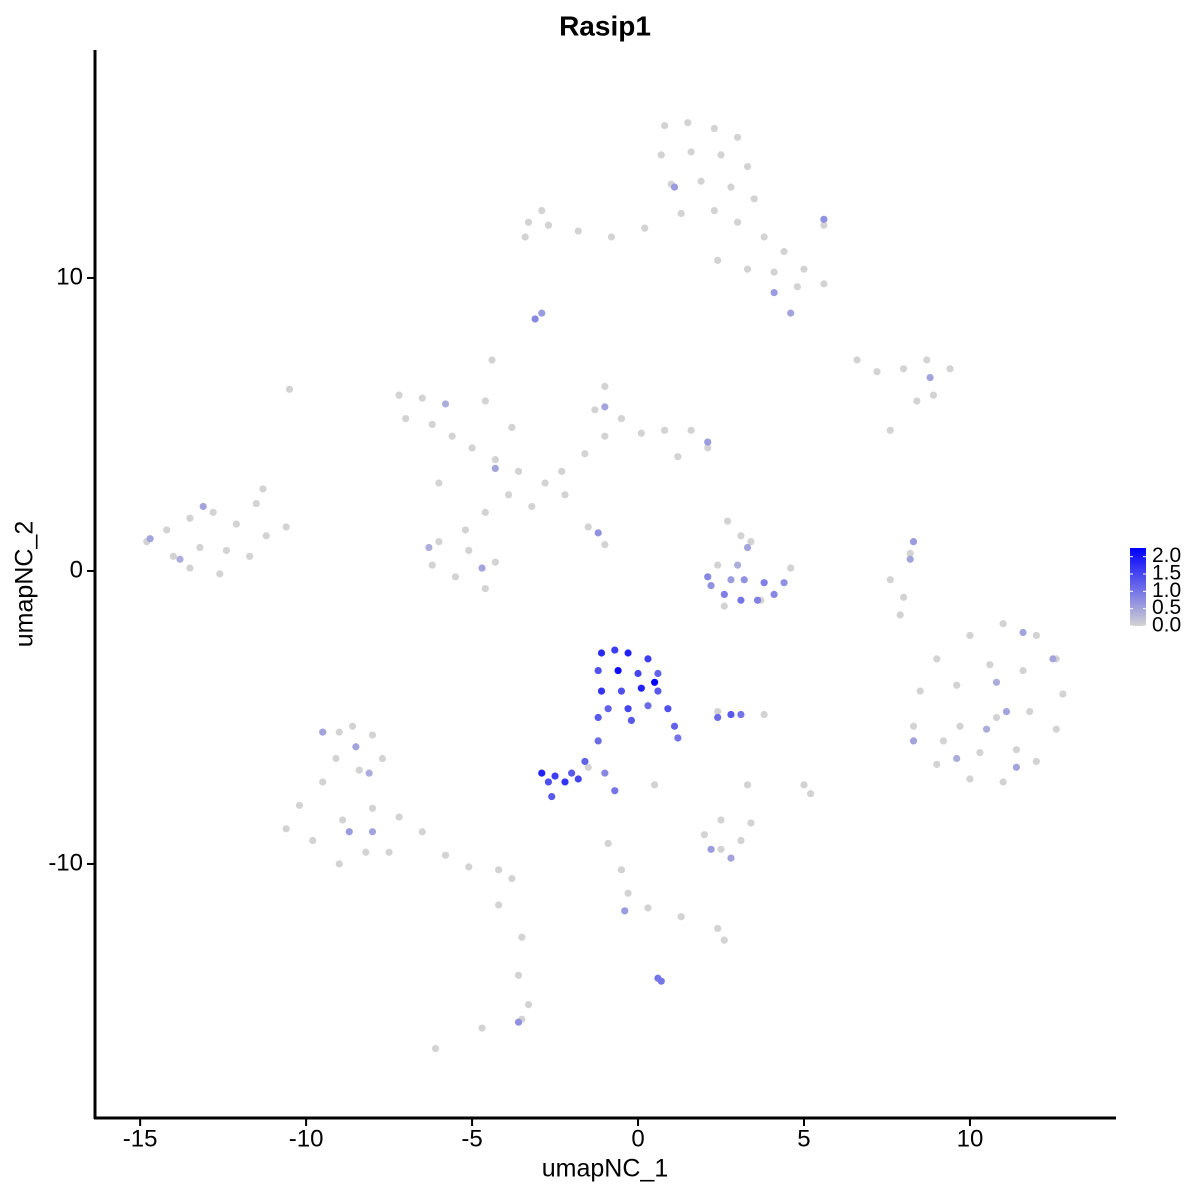 This screenshot has height=1200, width=1200. I want to click on colorbar-label: 1.5, so click(1166, 573).